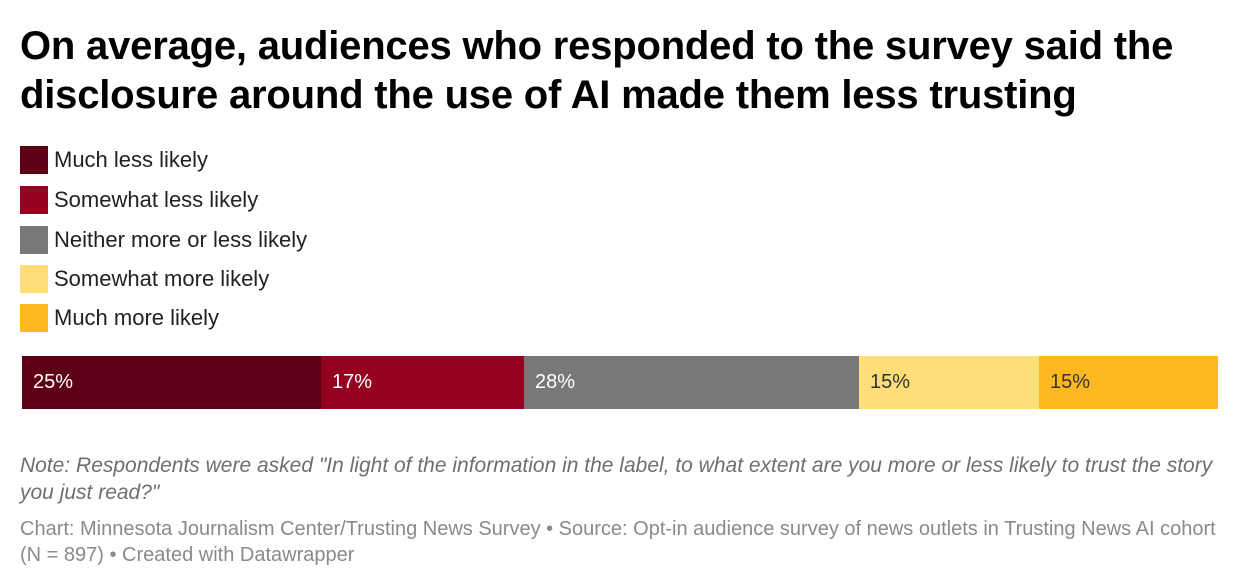 The image size is (1240, 588). Describe the element at coordinates (1070, 382) in the screenshot. I see `bar-data-label-5: 15%` at that location.